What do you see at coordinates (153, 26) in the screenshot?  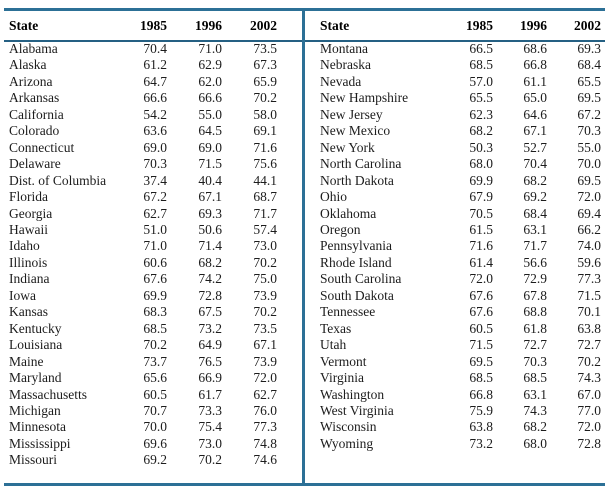 I see `column-header-1985: 1985` at bounding box center [153, 26].